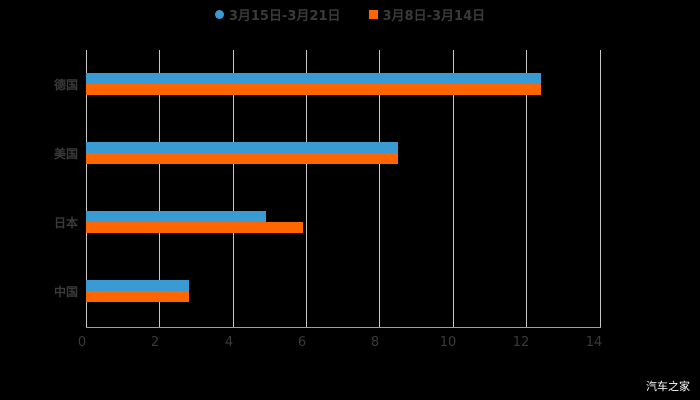  What do you see at coordinates (194, 227) in the screenshot?
I see `bar-日本-series-2` at bounding box center [194, 227].